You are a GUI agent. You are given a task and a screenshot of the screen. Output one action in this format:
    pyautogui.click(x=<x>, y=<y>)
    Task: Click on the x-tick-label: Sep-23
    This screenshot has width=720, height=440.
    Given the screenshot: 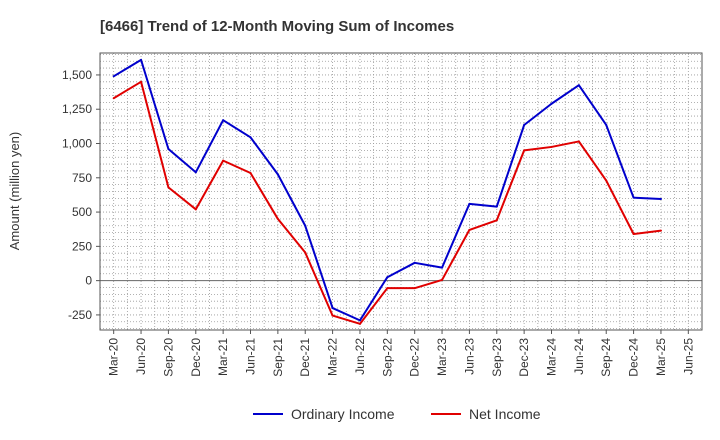 What is the action you would take?
    pyautogui.click(x=497, y=357)
    